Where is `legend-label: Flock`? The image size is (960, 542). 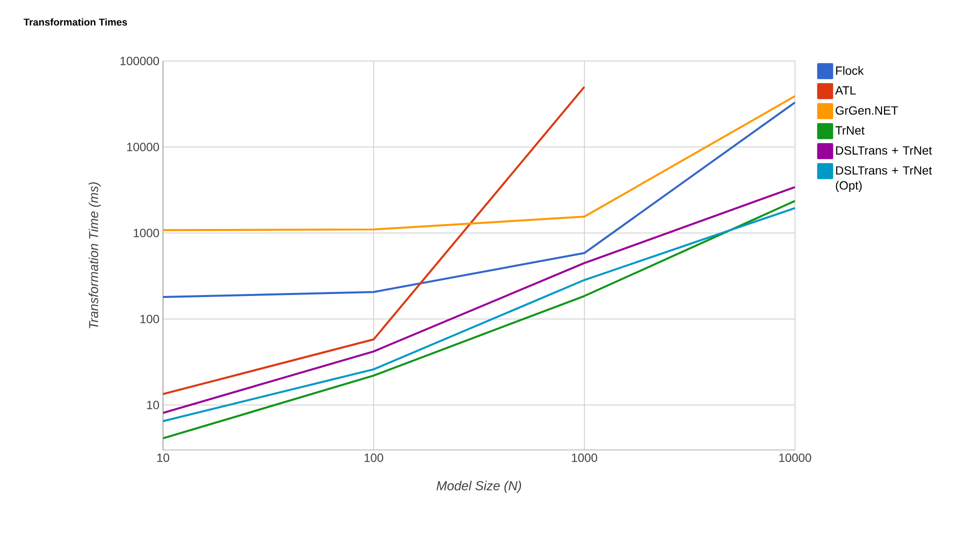
legend-label: Flock is located at coordinates (850, 70).